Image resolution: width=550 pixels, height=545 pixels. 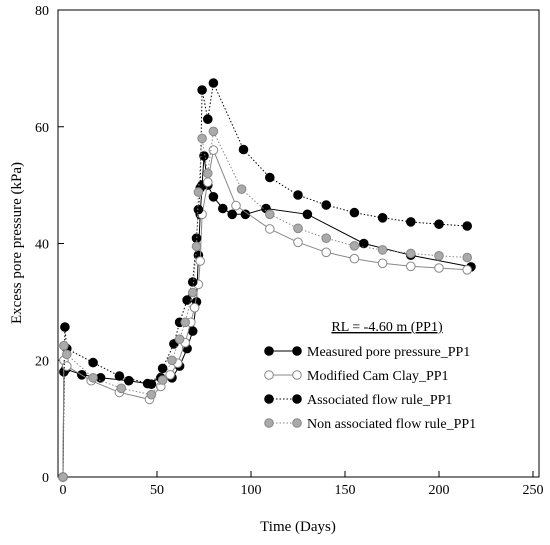 I want to click on x-tick-label: 100, so click(x=251, y=490).